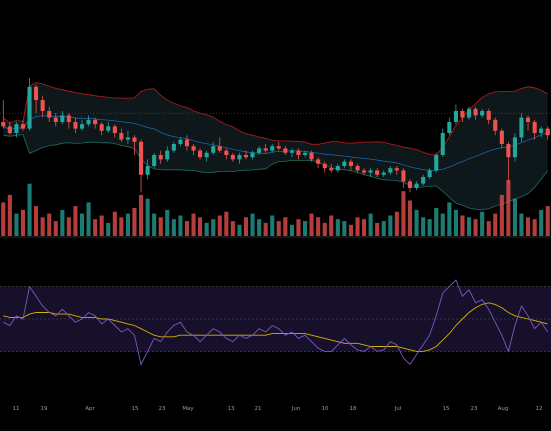  What do you see at coordinates (474, 409) in the screenshot?
I see `x-tick-label: 23` at bounding box center [474, 409].